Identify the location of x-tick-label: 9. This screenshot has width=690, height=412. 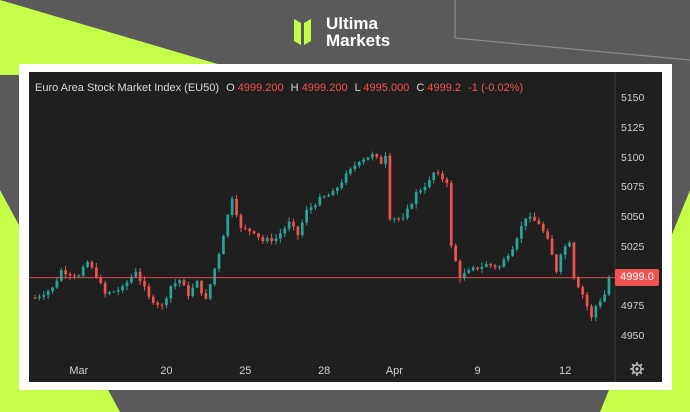
(477, 371).